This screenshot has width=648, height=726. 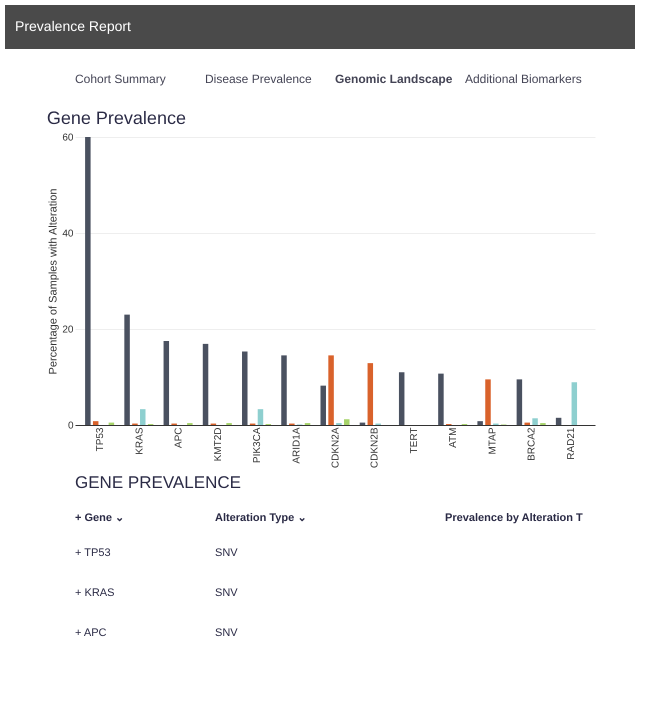 I want to click on x-tick-label: PIK3CA, so click(x=258, y=445).